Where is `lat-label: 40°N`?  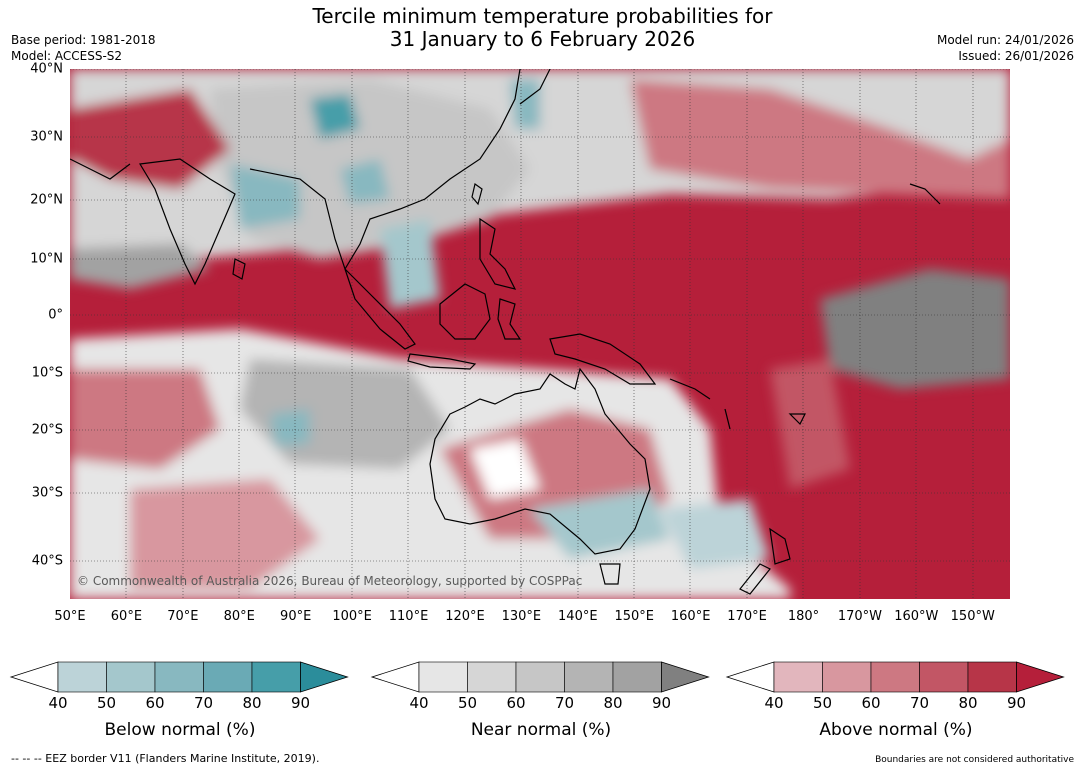
lat-label: 40°N is located at coordinates (46, 69).